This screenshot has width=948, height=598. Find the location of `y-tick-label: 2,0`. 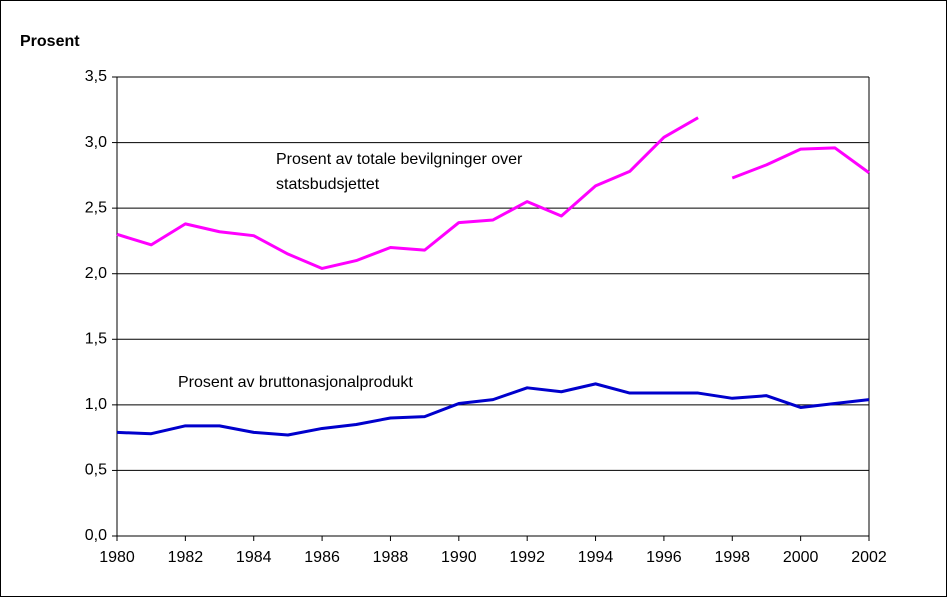

y-tick-label: 2,0 is located at coordinates (96, 273).